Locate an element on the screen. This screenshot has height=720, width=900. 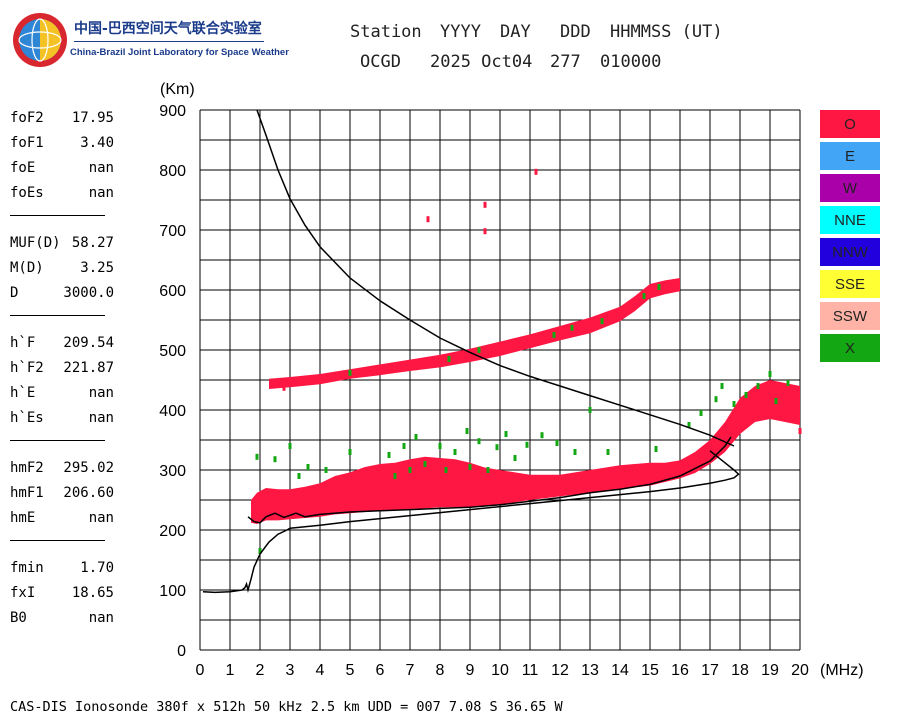
param-row: foF2 17.95 is located at coordinates (75, 122).